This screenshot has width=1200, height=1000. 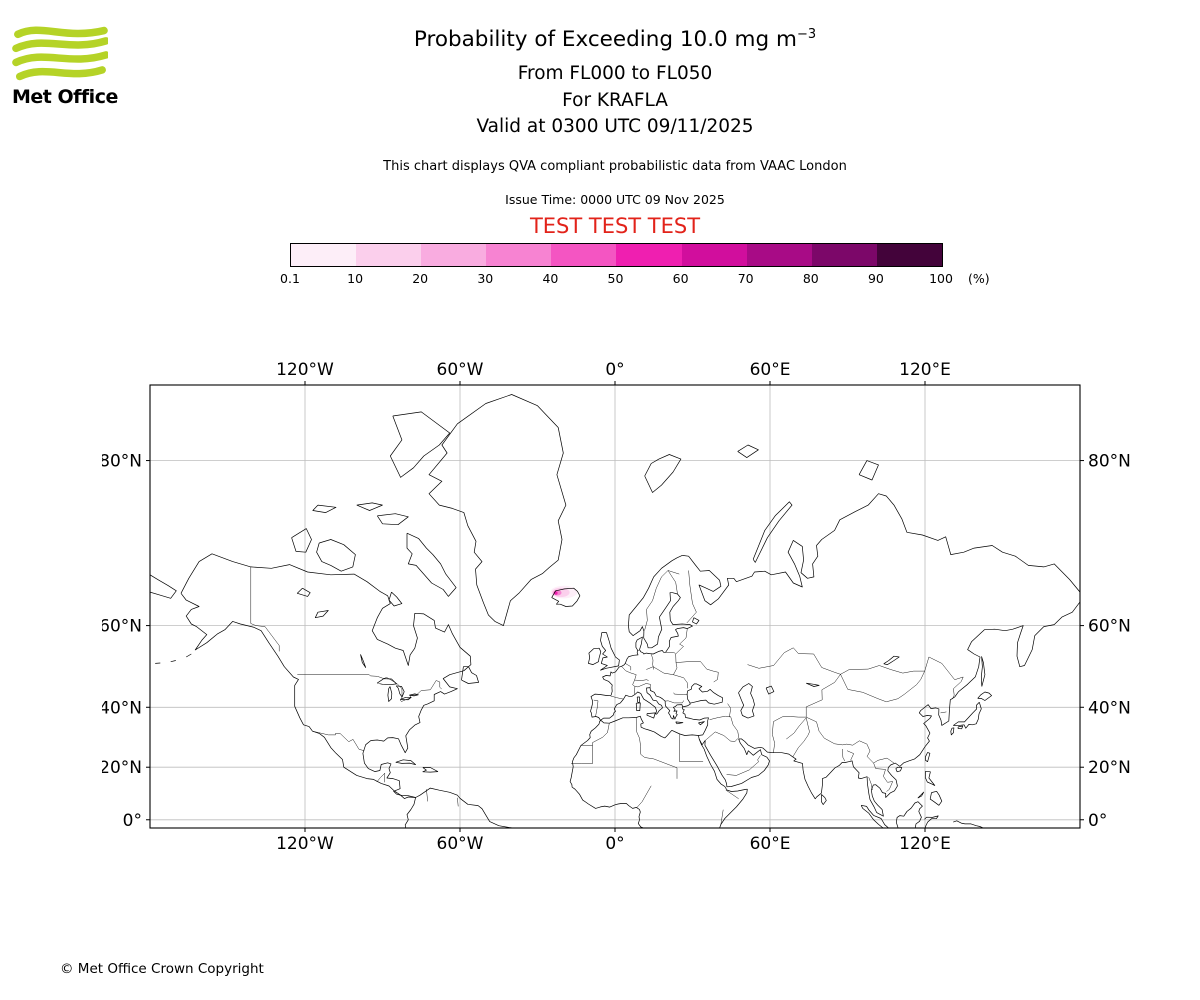 What do you see at coordinates (485, 278) in the screenshot?
I see `colorbar-tick-label: 30` at bounding box center [485, 278].